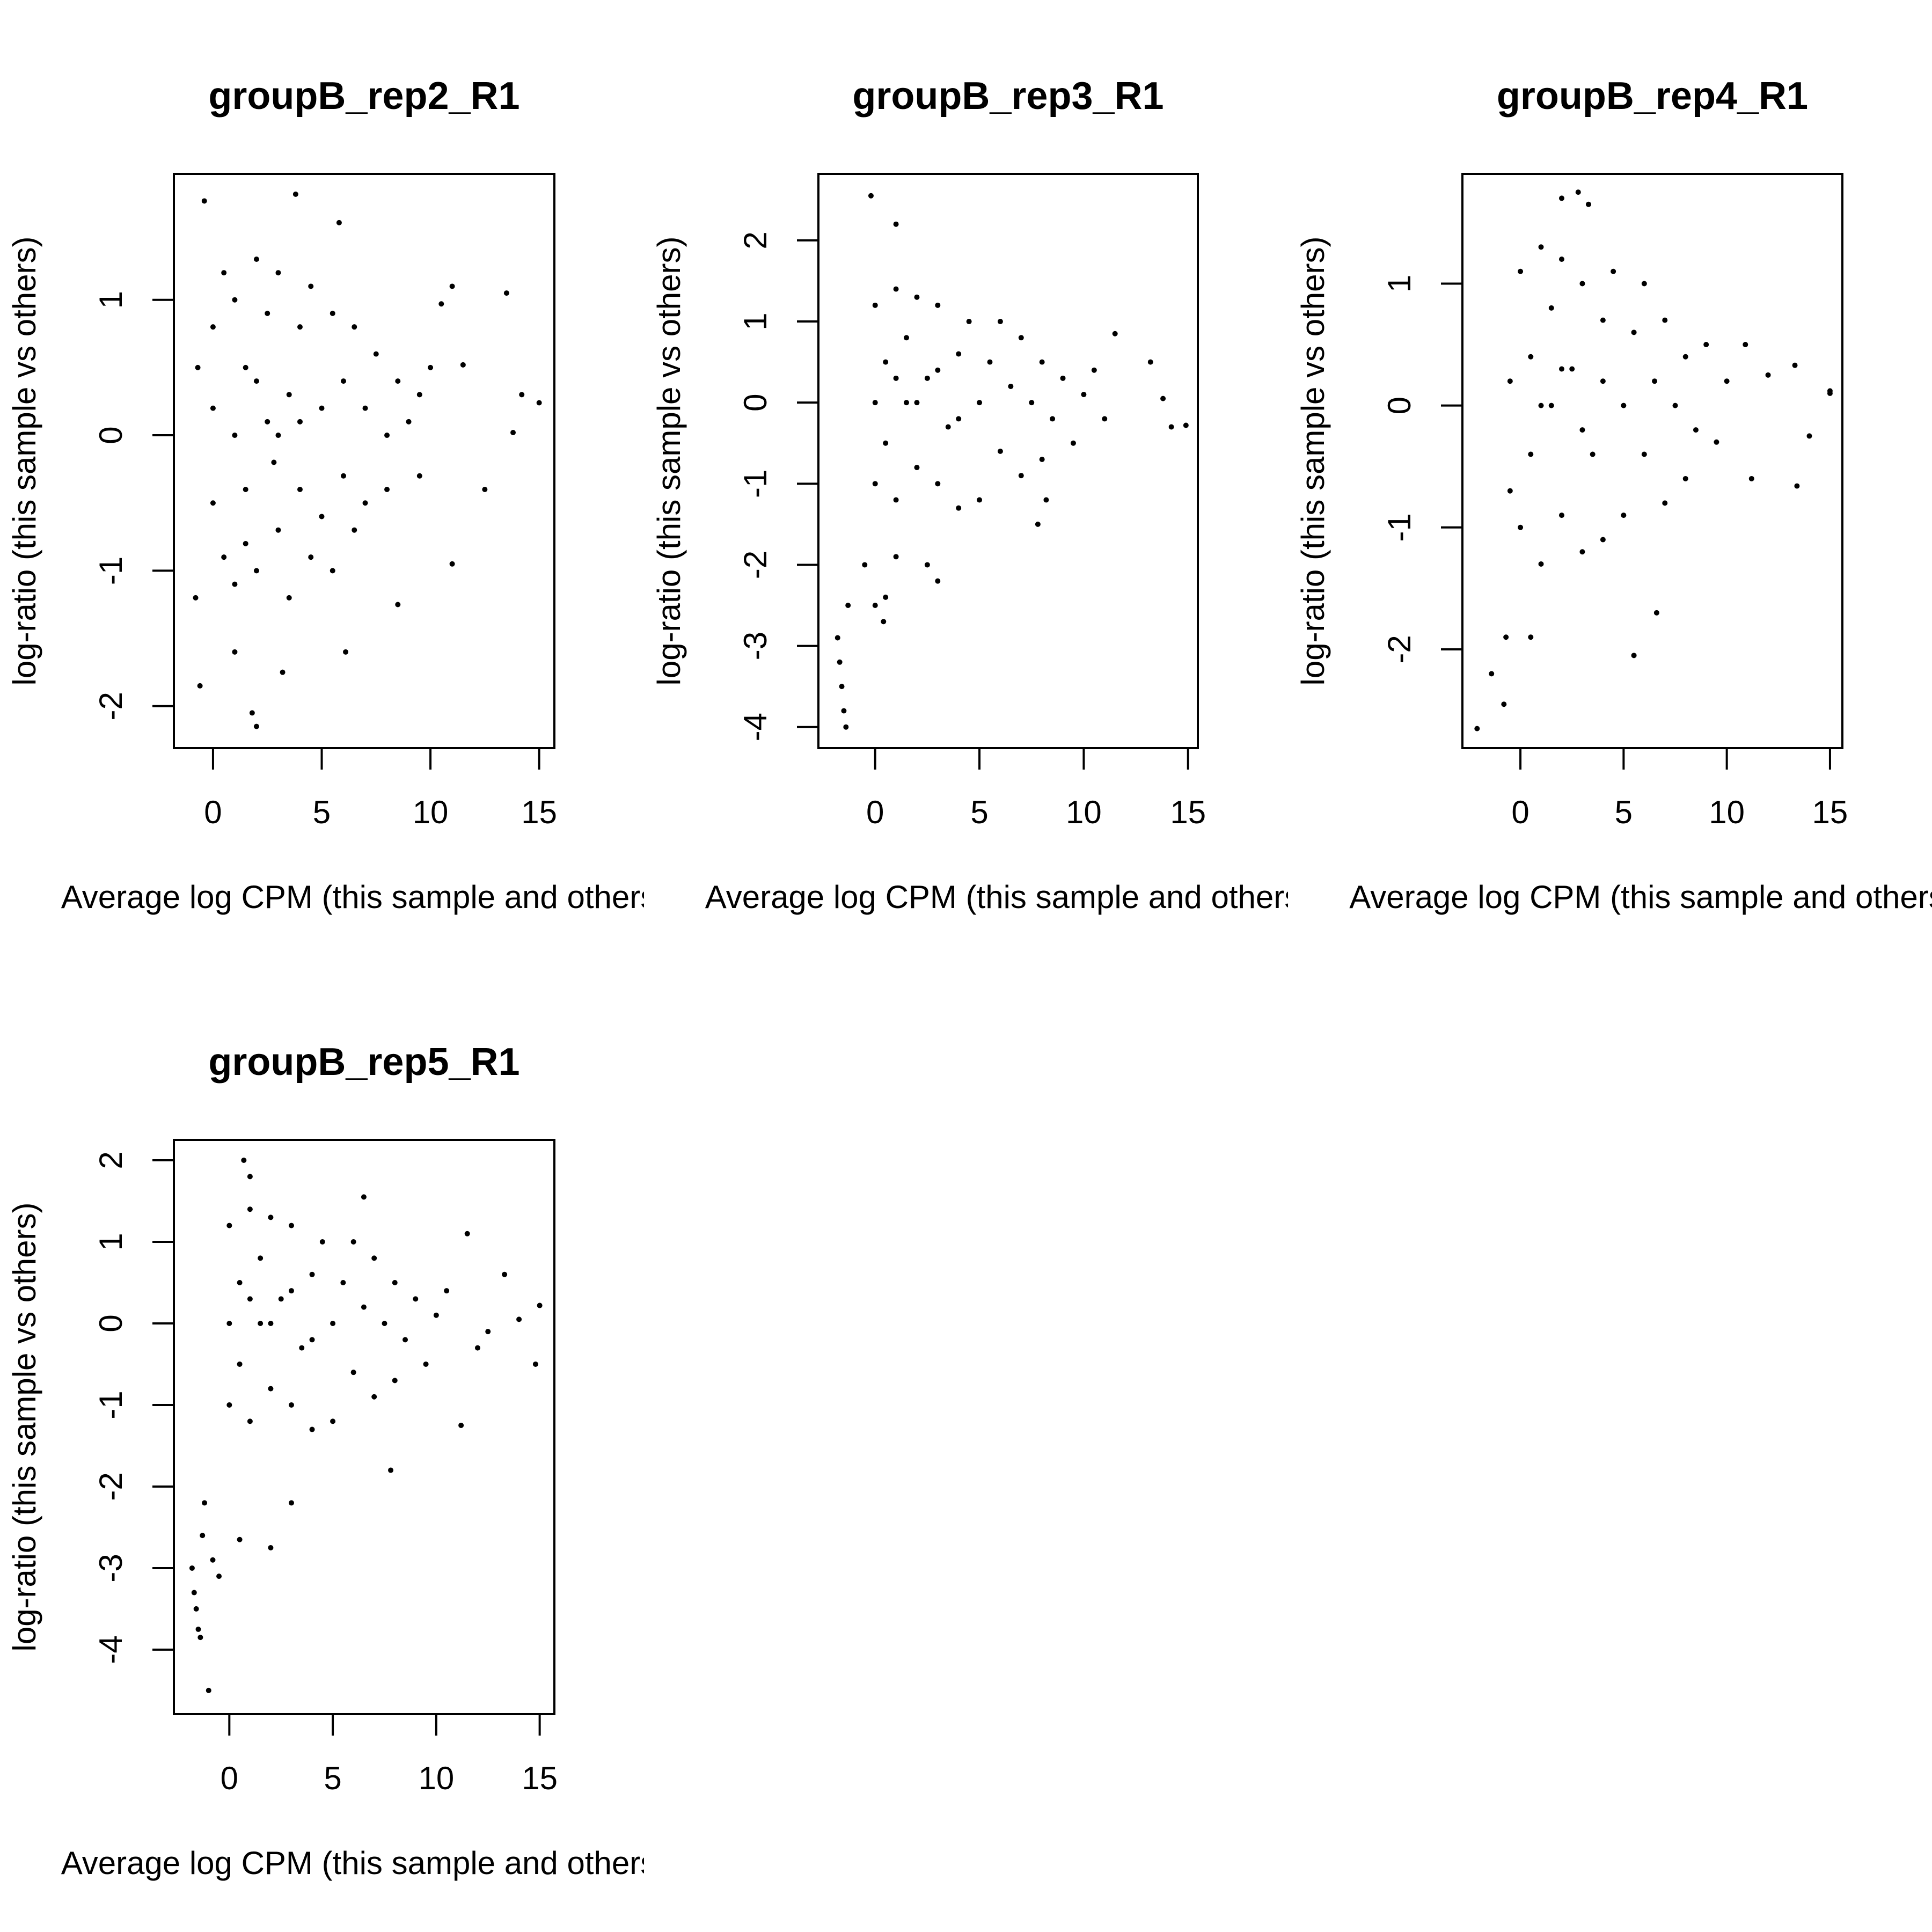 This screenshot has width=1932, height=1932. What do you see at coordinates (755, 321) in the screenshot?
I see `y-tick-label: 1` at bounding box center [755, 321].